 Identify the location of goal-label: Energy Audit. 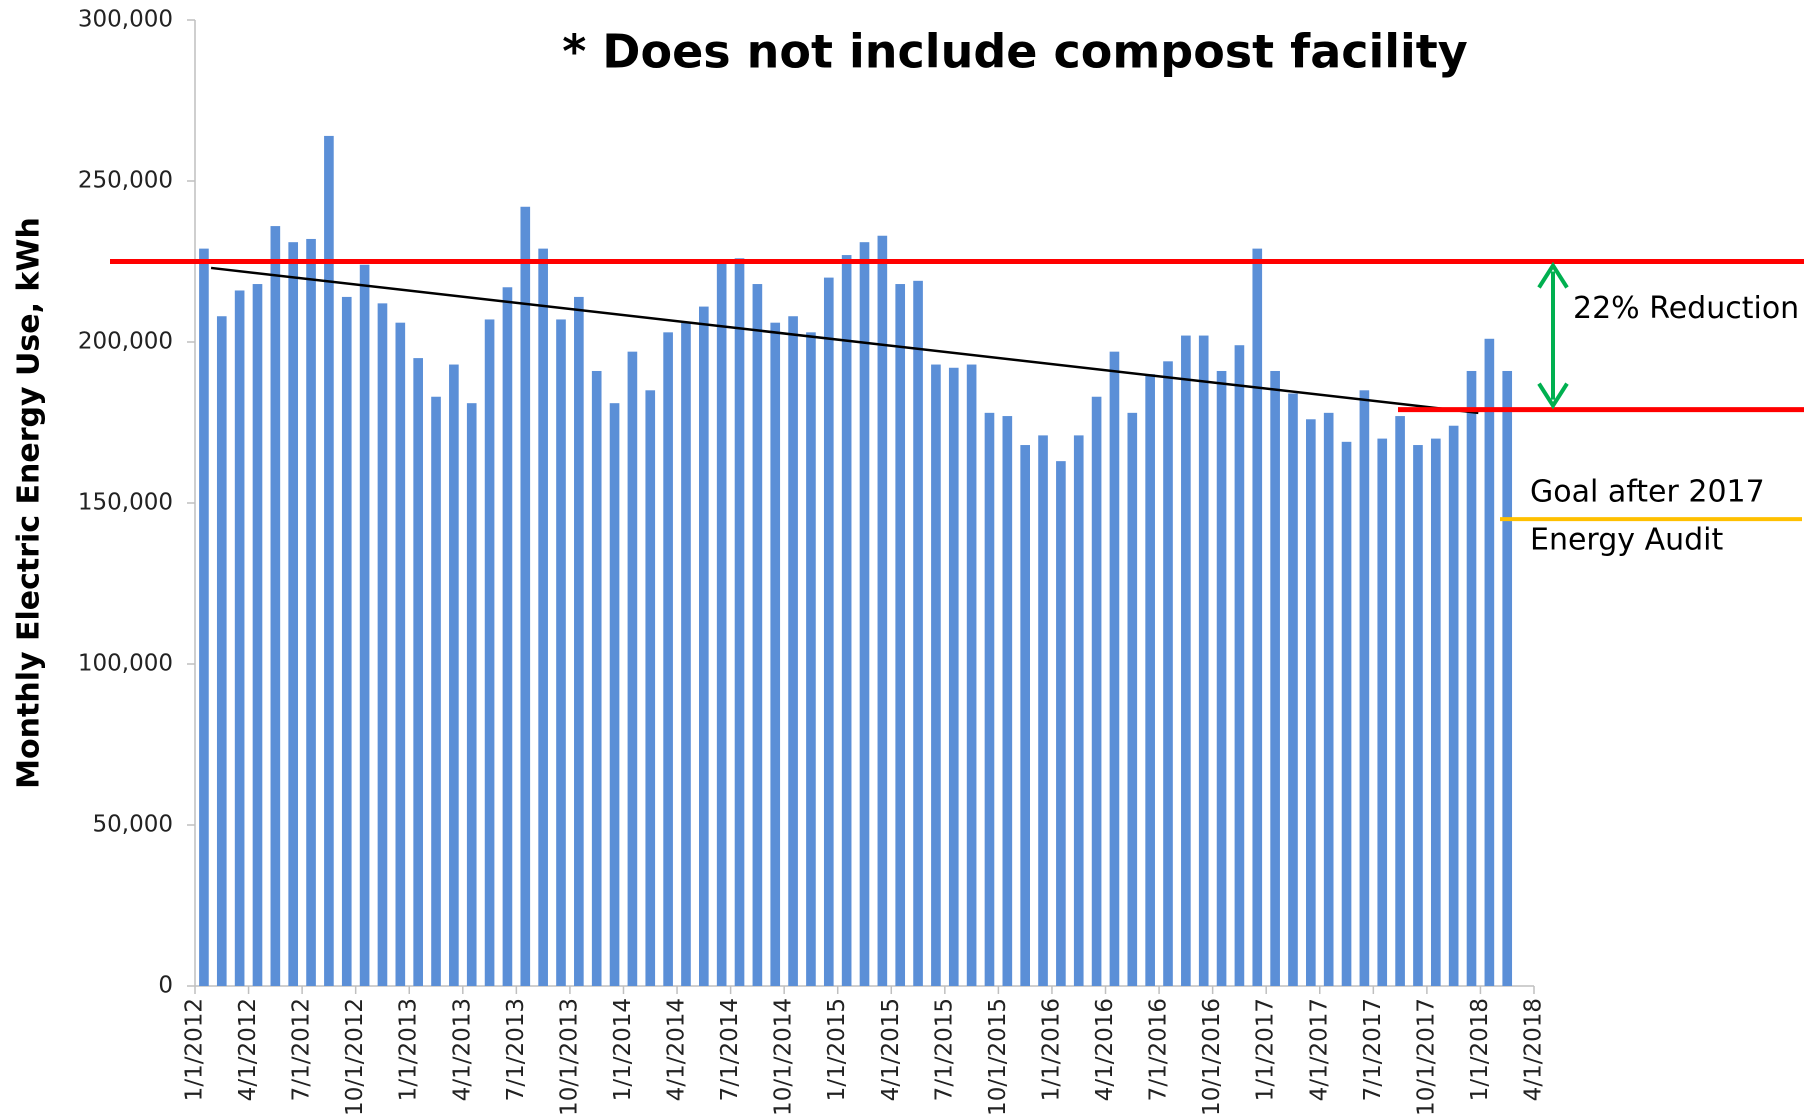
(1626, 540).